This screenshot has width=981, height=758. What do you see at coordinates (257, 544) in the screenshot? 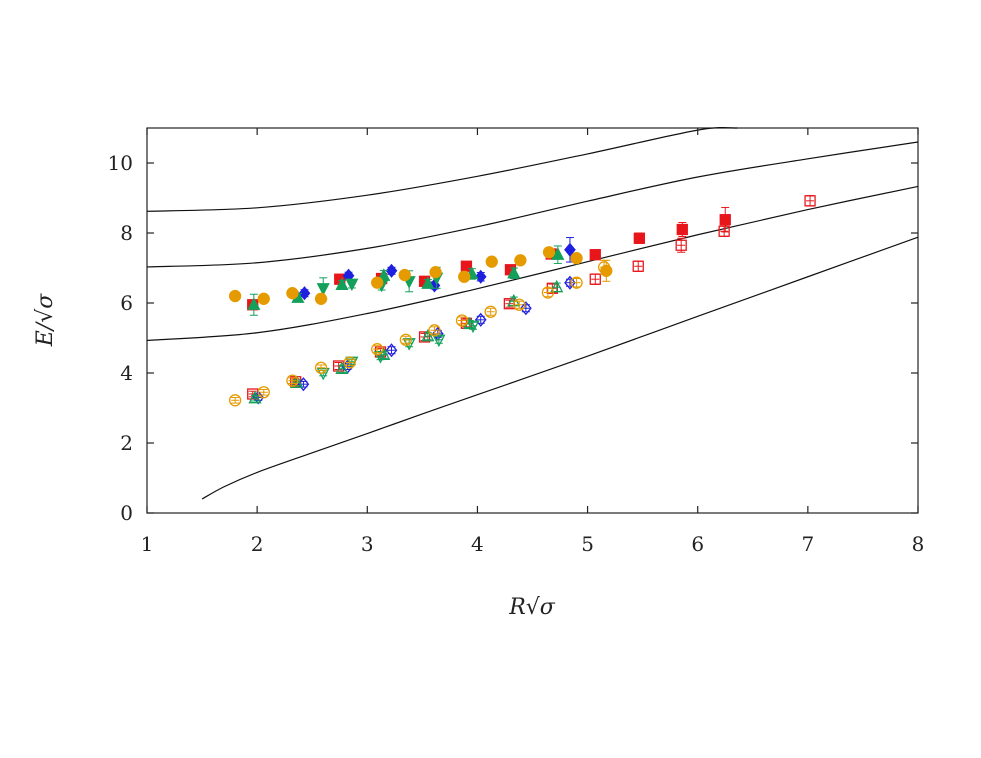
I see `x-tick-label: 2` at bounding box center [257, 544].